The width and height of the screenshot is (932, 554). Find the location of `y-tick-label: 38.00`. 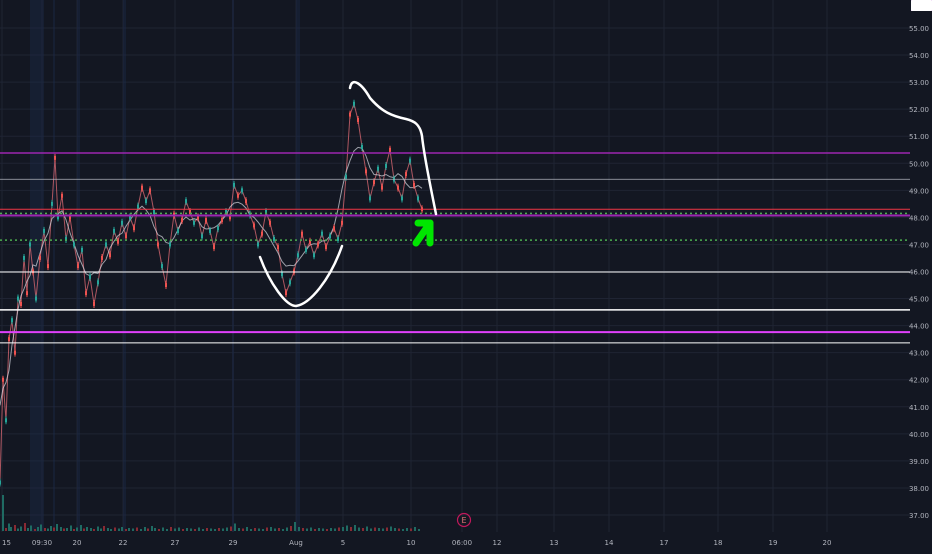

y-tick-label: 38.00 is located at coordinates (919, 489).